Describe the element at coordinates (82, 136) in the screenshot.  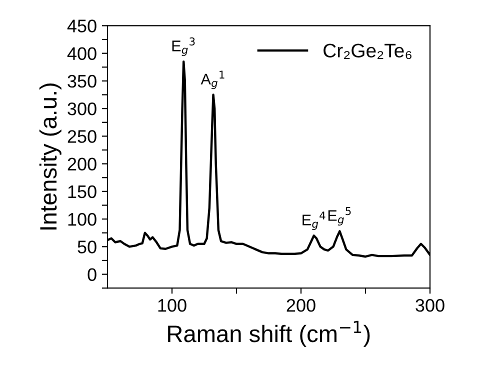
I see `y-tick-label: 250` at that location.